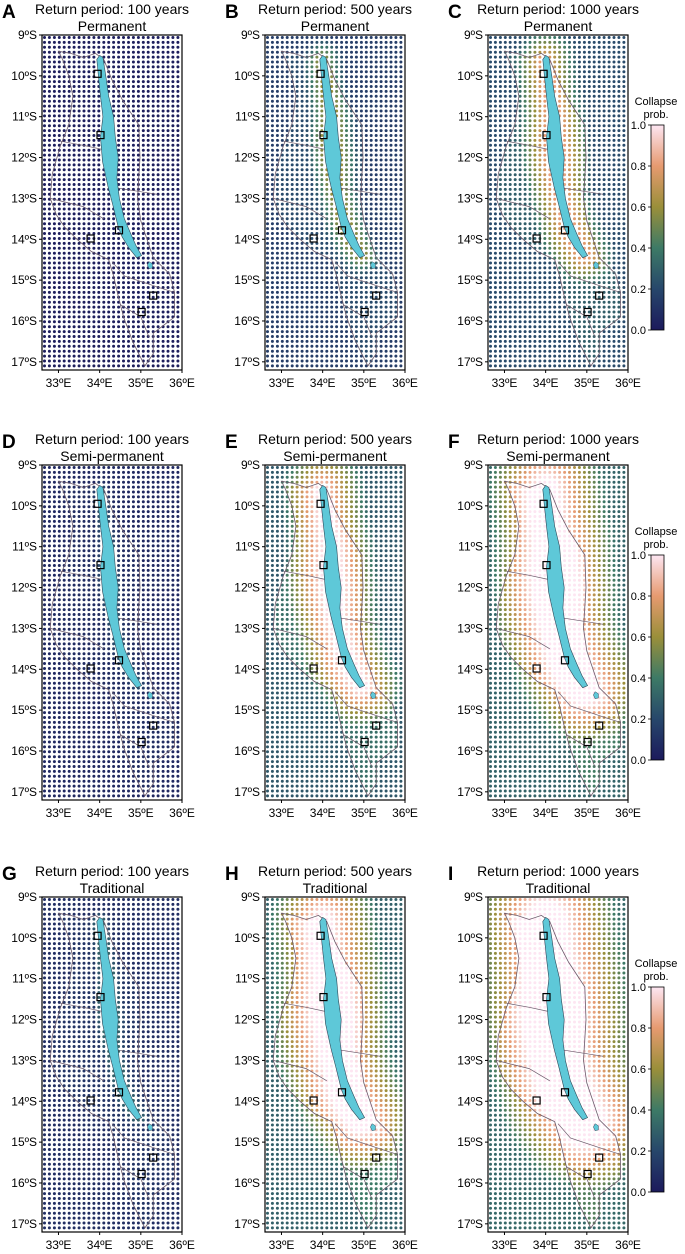 This screenshot has height=1254, width=685. Describe the element at coordinates (366, 277) in the screenshot. I see `region-border` at that location.